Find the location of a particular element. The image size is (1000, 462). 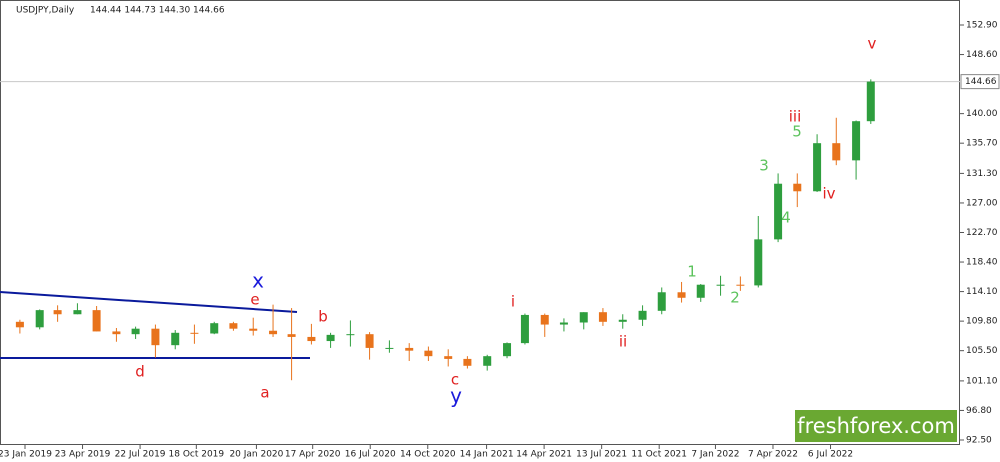

wave-label: iv is located at coordinates (828, 194).